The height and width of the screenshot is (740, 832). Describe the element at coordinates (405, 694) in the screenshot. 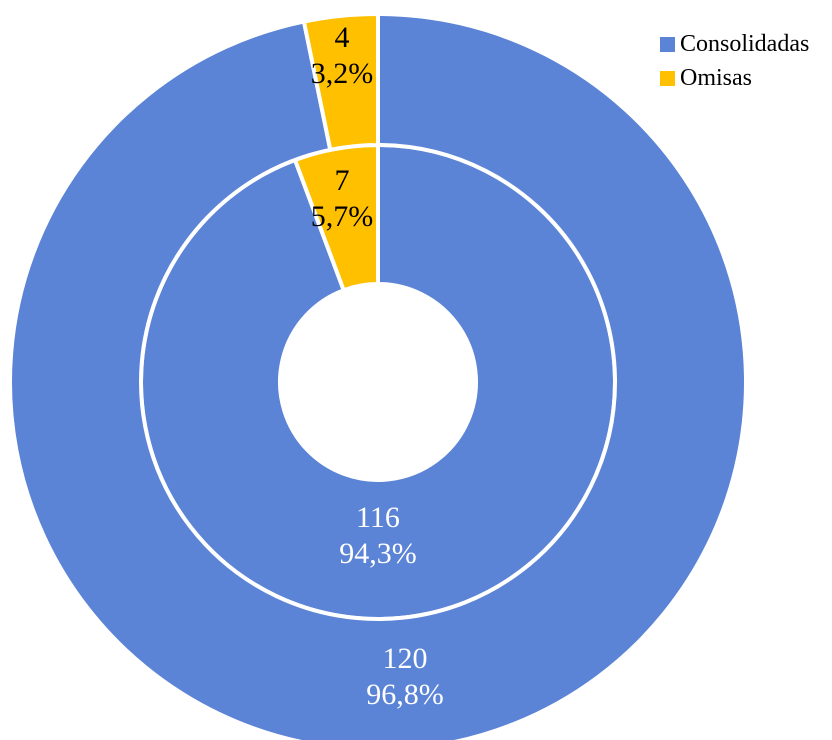

I see `outer-label-consolidadas-percent: 96,8%` at that location.